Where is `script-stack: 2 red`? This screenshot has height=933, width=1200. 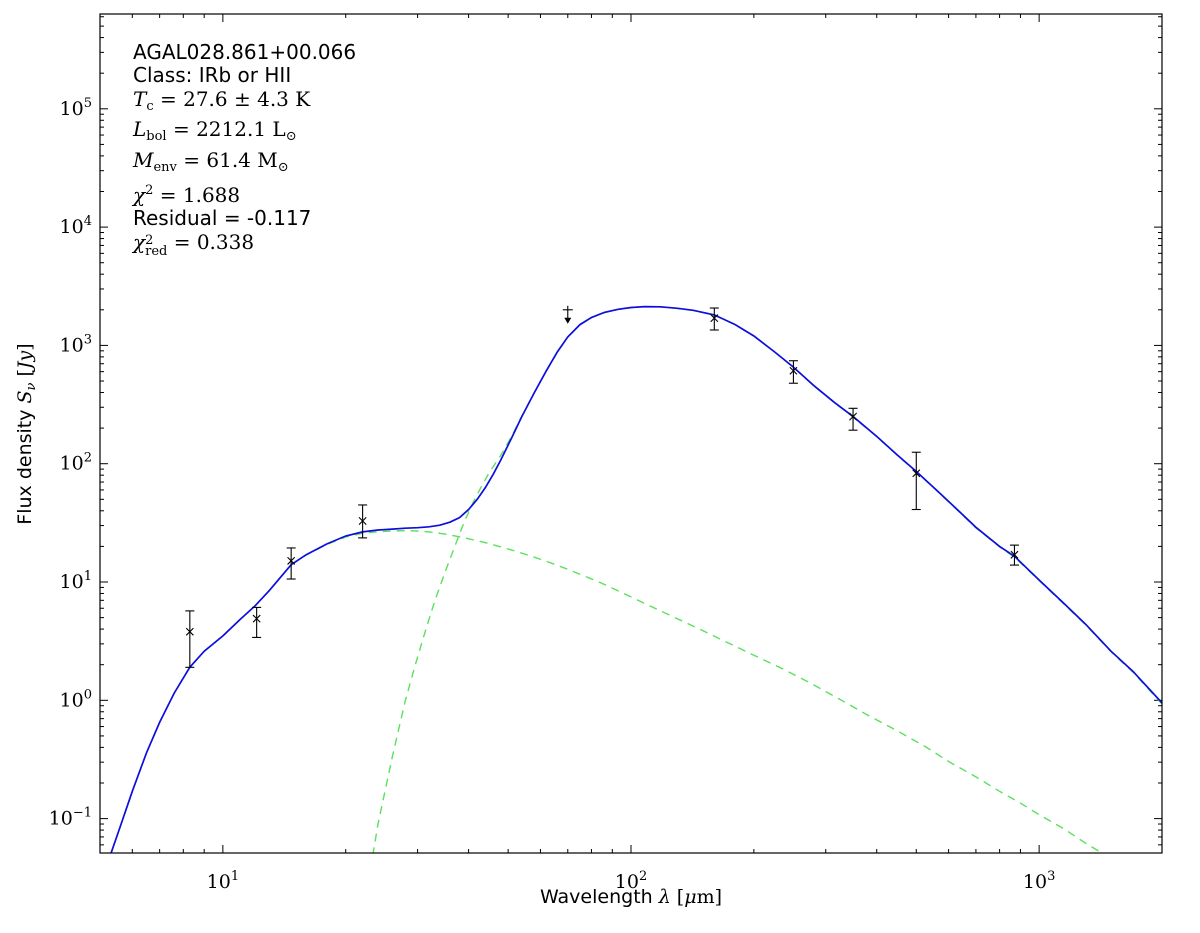 script-stack: 2 red is located at coordinates (156, 245).